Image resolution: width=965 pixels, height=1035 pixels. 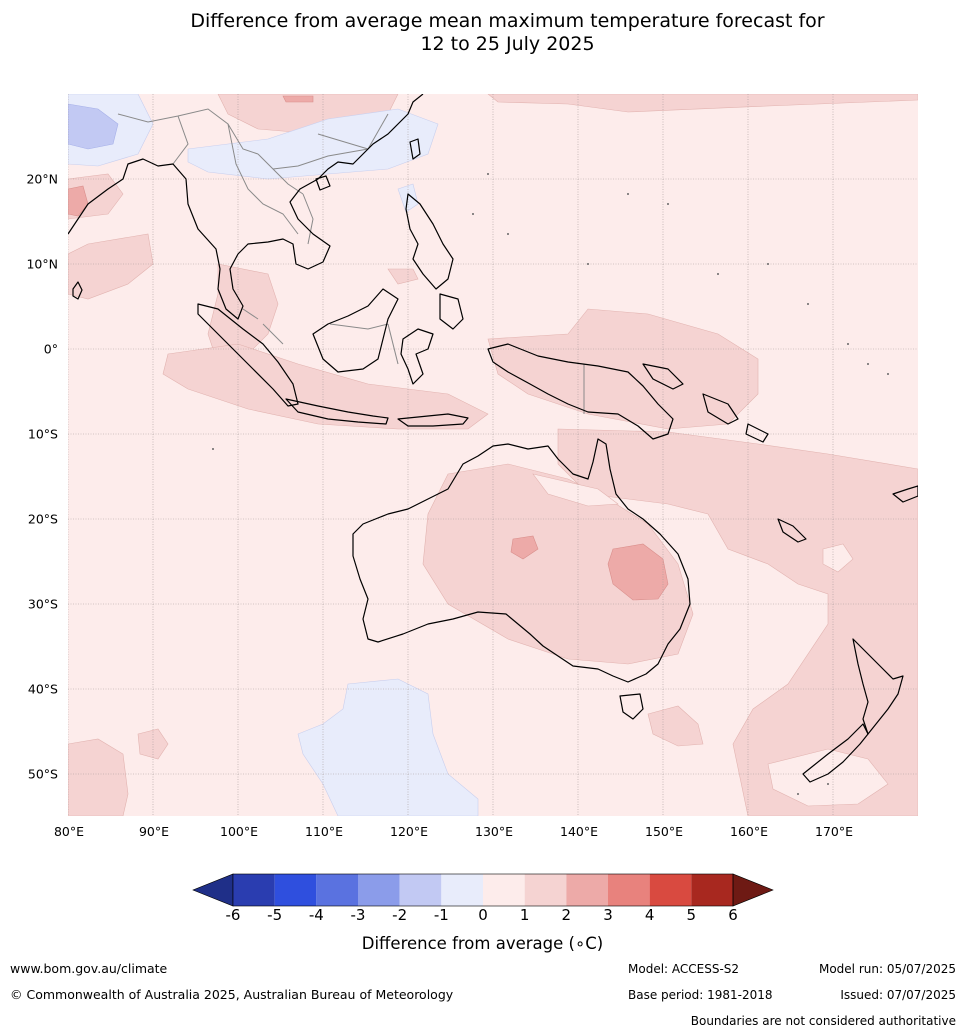 What do you see at coordinates (42, 434) in the screenshot?
I see `lat-label-10s: 10°S` at bounding box center [42, 434].